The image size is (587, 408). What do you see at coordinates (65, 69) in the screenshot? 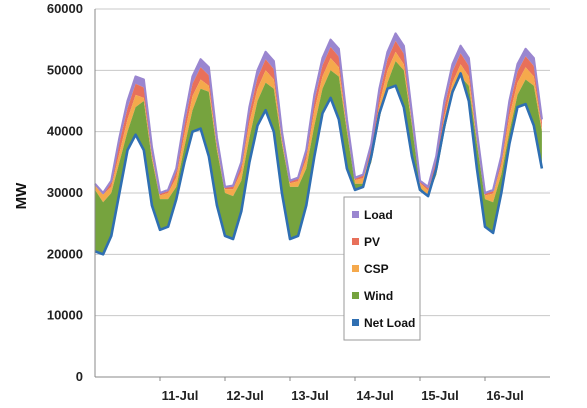
I see `y-tick-label: 50000` at bounding box center [65, 69].